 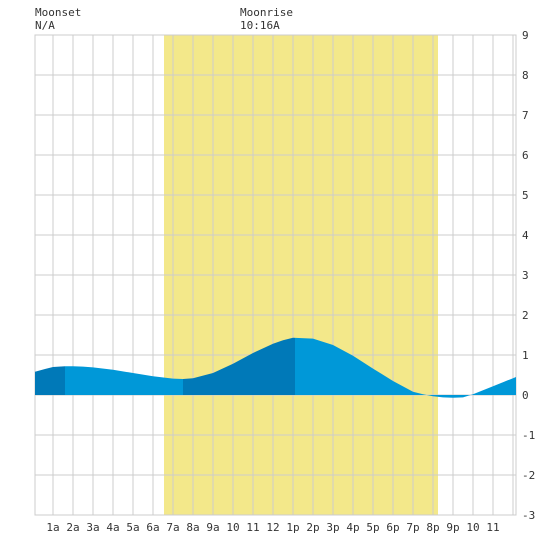 I want to click on y-axis: -3 -2 -1 0 1 2 3 4 5 6 7 8 9, so click(x=528, y=275).